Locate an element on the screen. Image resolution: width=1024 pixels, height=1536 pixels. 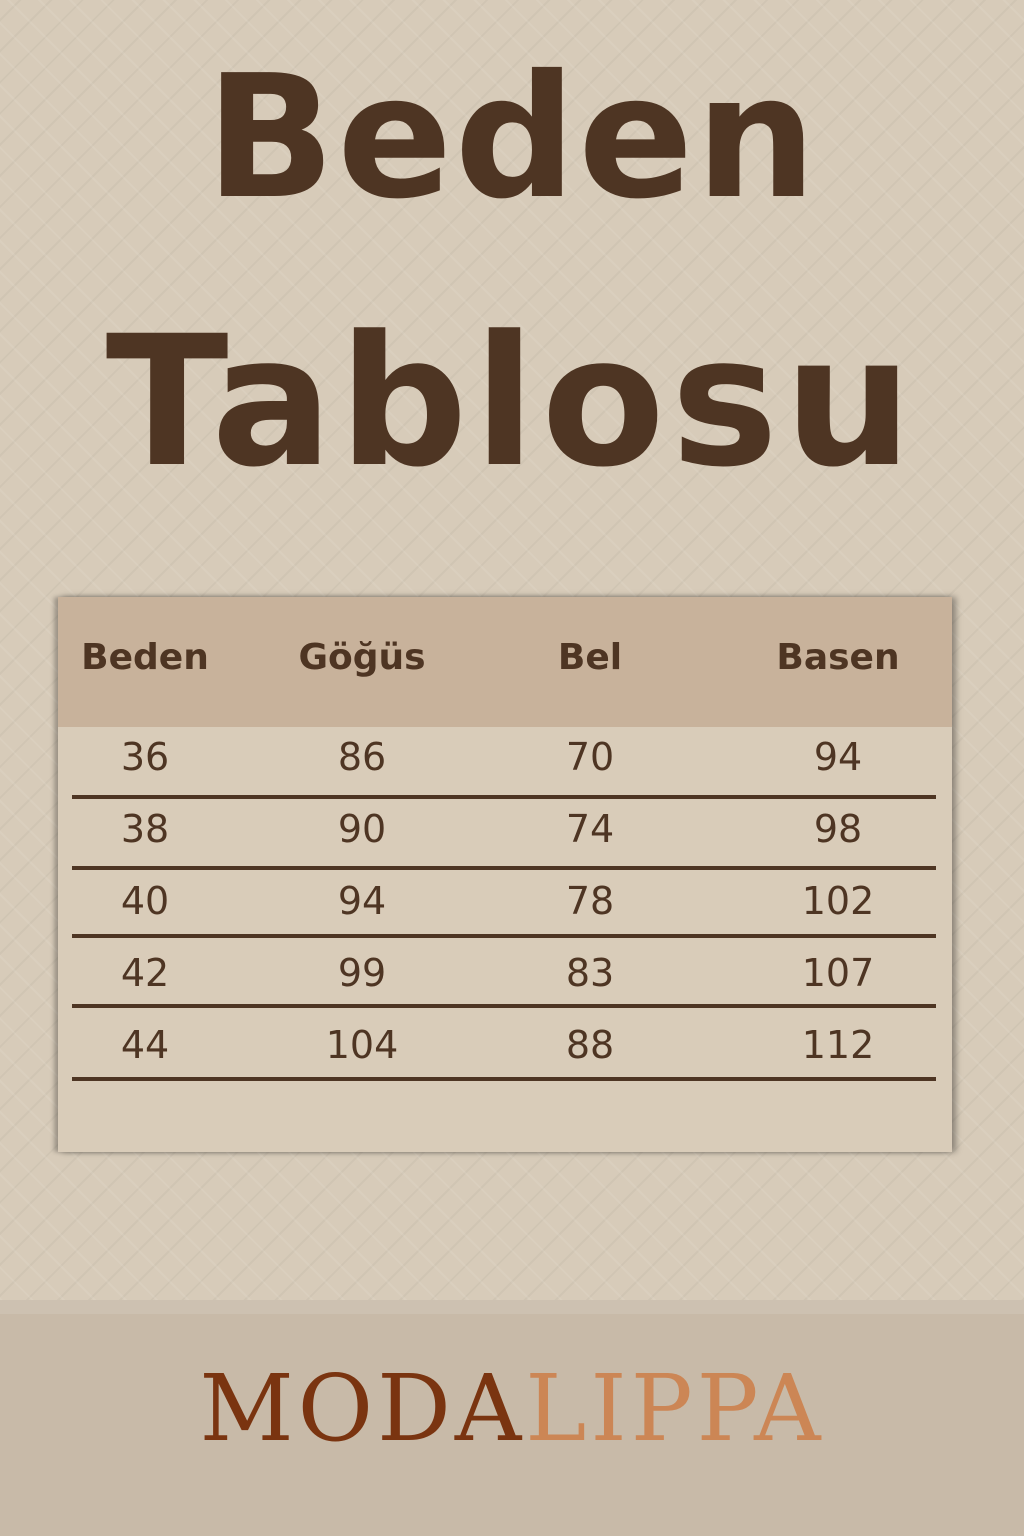
table-header is located at coordinates (505, 662).